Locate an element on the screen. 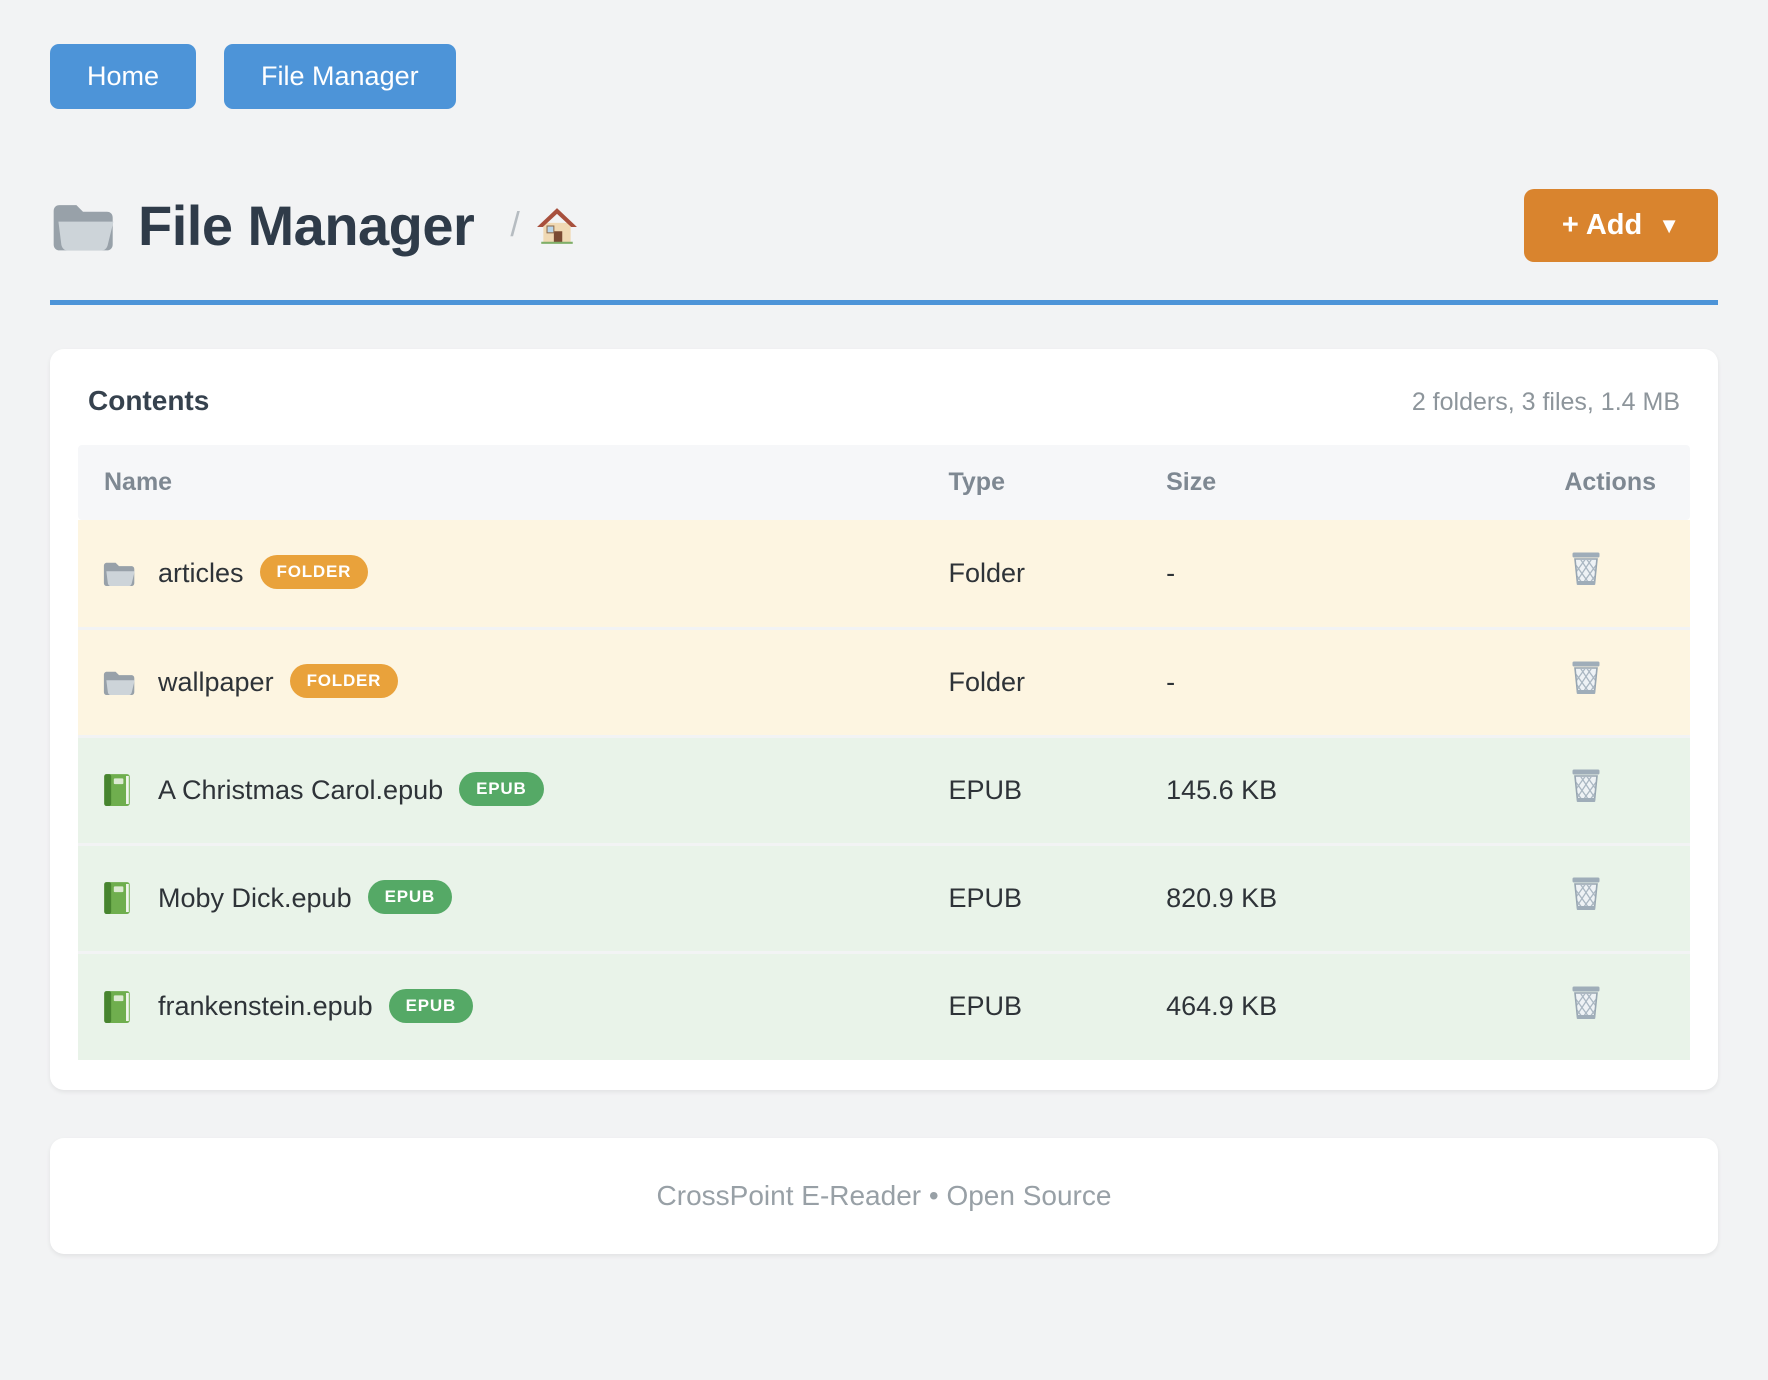  contents-summary: 2 folders, 3 files, 1.4 MB is located at coordinates (1545, 402).